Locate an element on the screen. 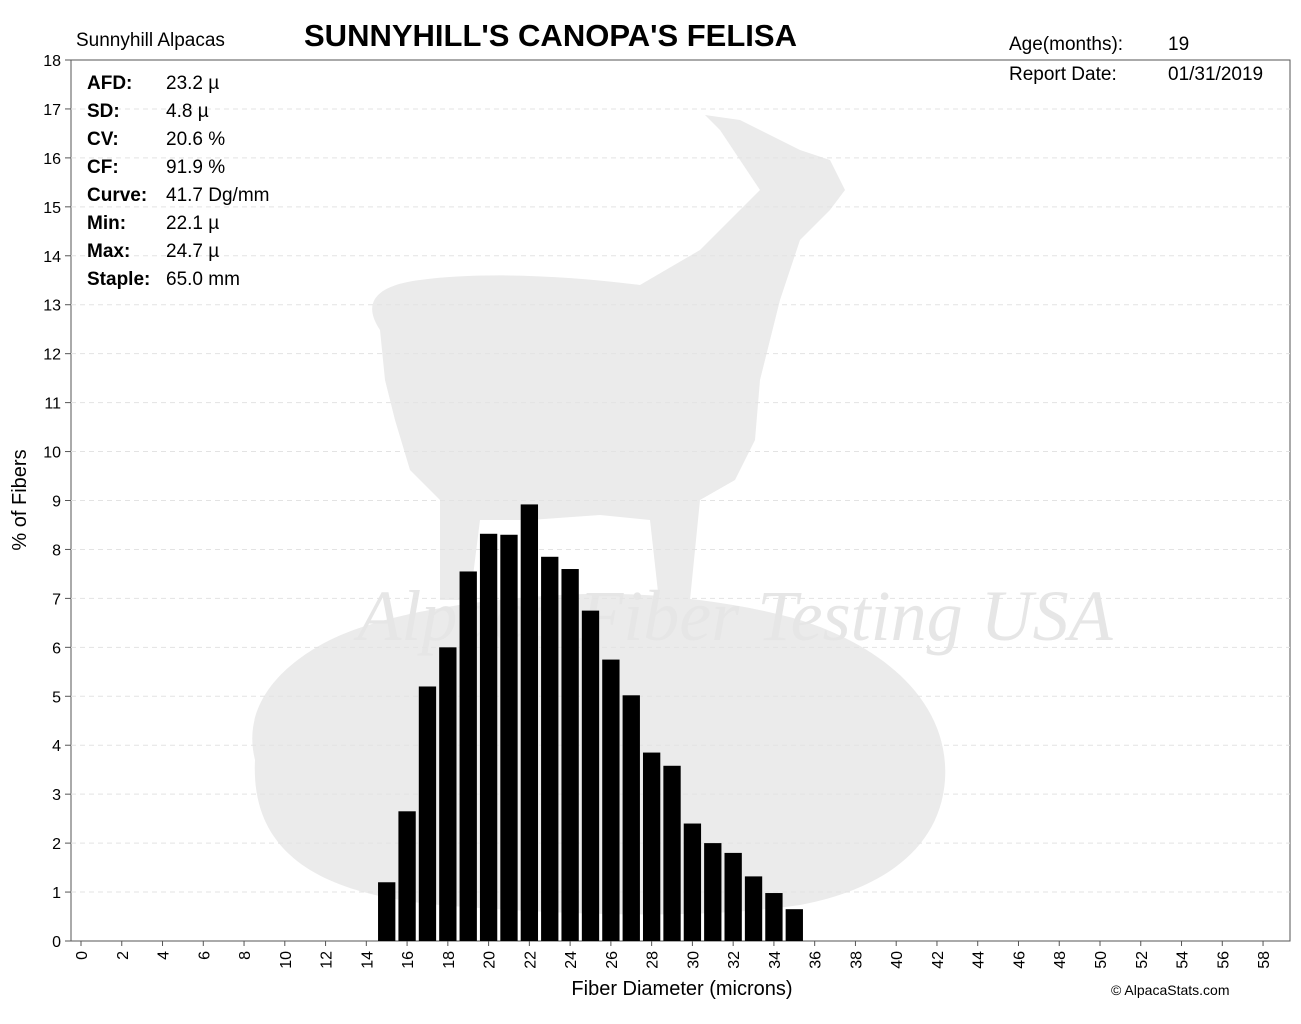  stat-value: 4.8 µ is located at coordinates (187, 111).